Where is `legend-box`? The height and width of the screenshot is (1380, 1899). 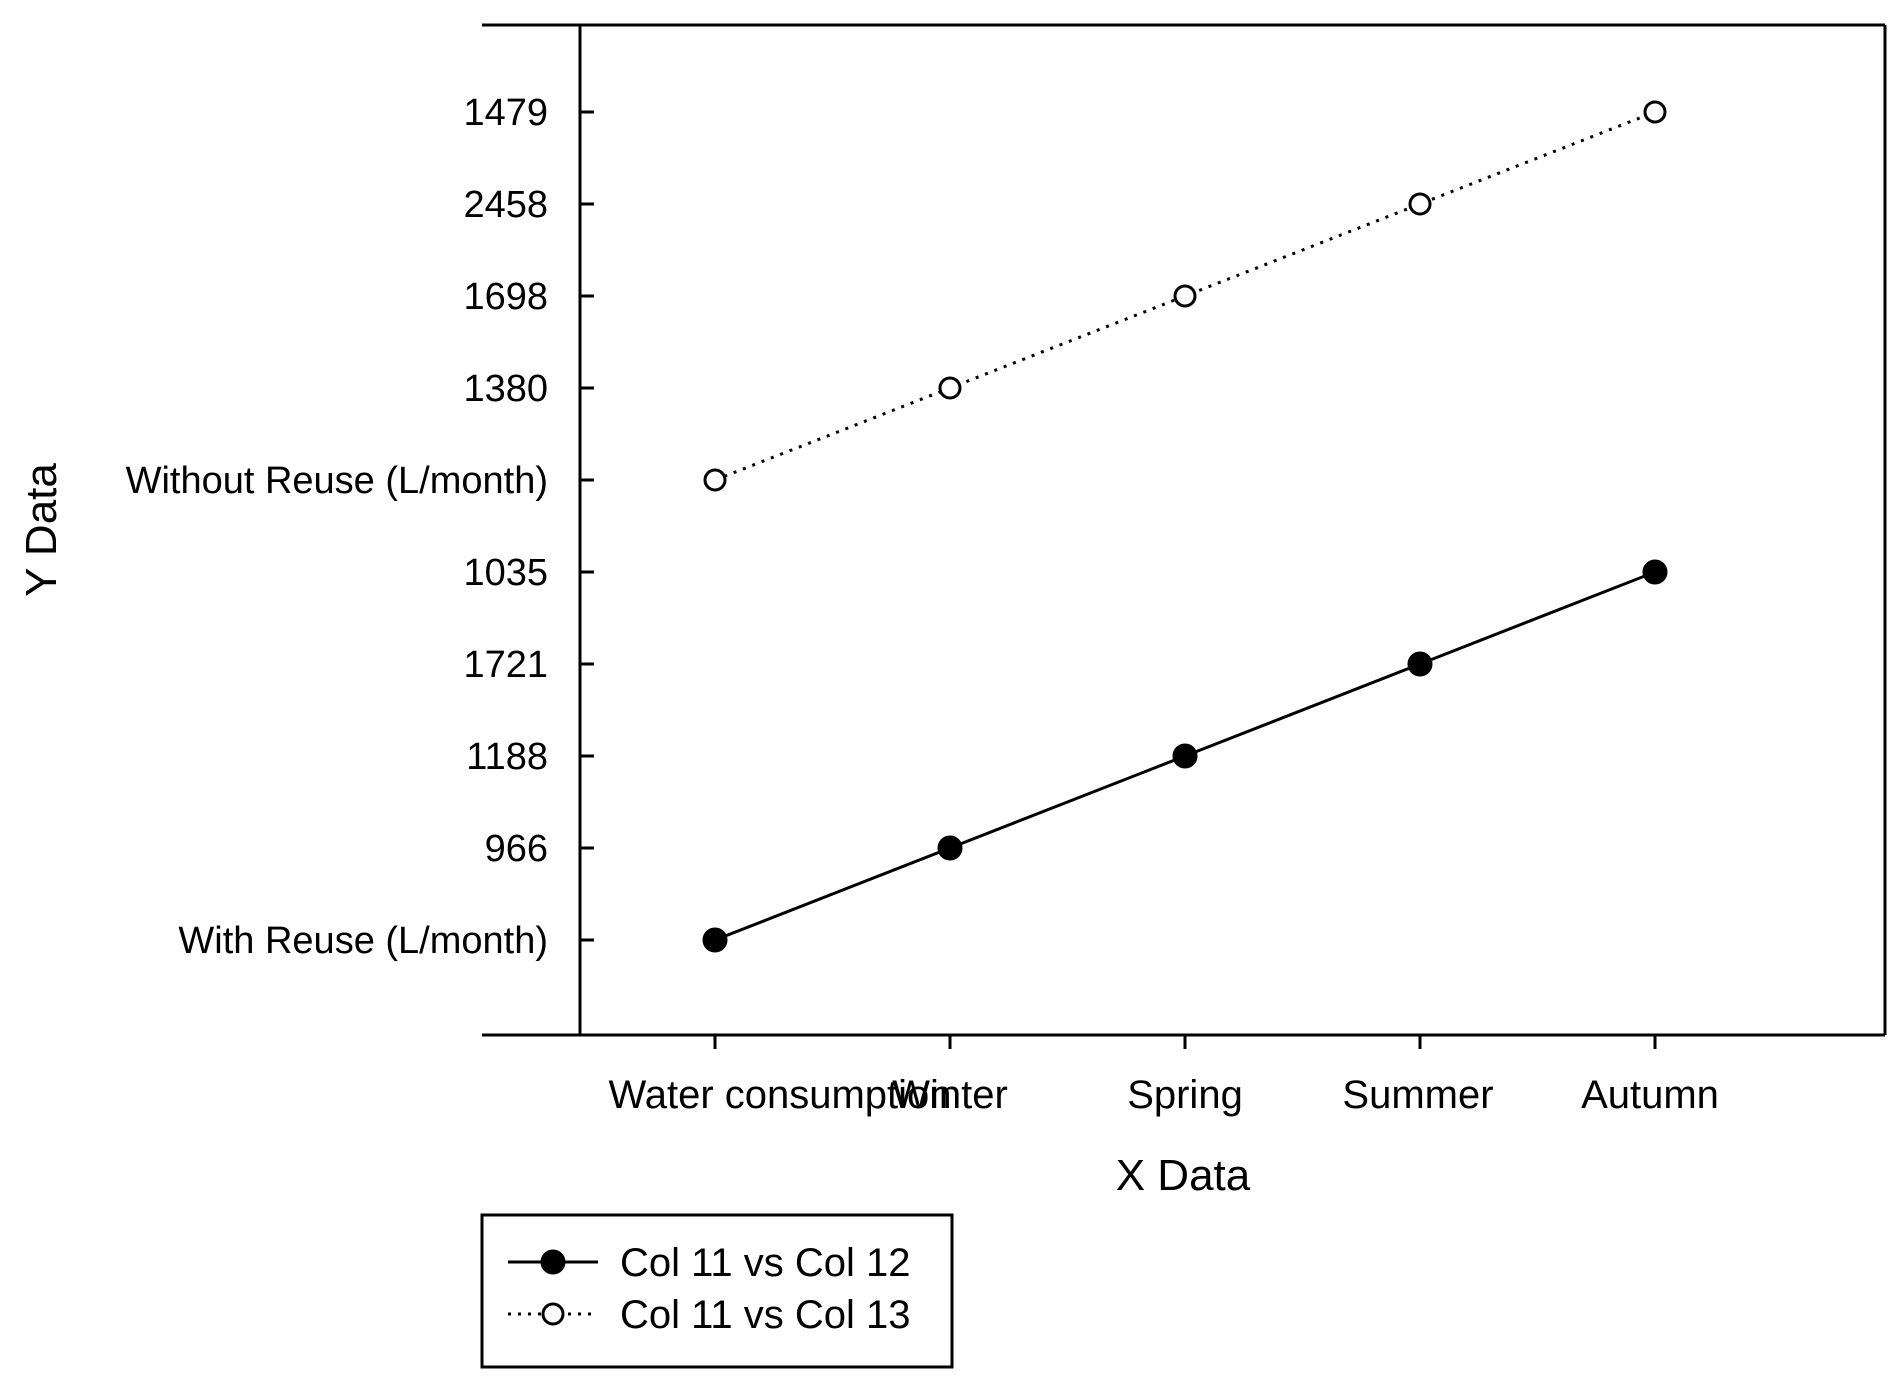
legend-box is located at coordinates (717, 1291).